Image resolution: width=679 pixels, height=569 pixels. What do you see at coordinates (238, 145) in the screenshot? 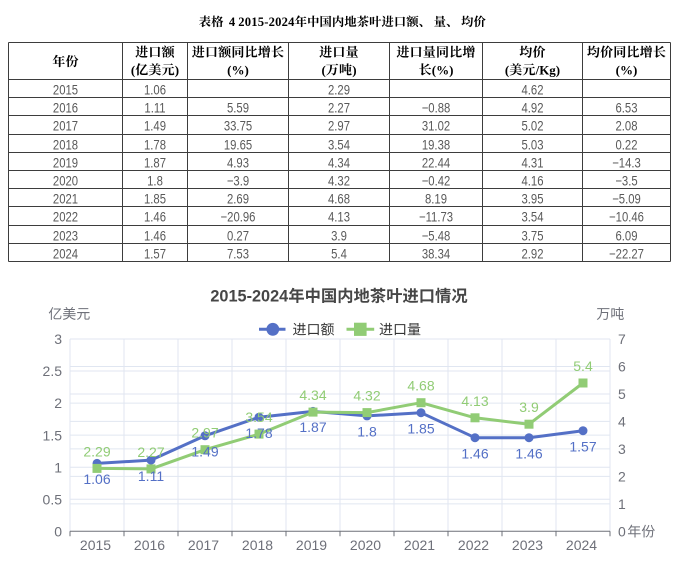
I see `svg-text: 19.65` at bounding box center [238, 145].